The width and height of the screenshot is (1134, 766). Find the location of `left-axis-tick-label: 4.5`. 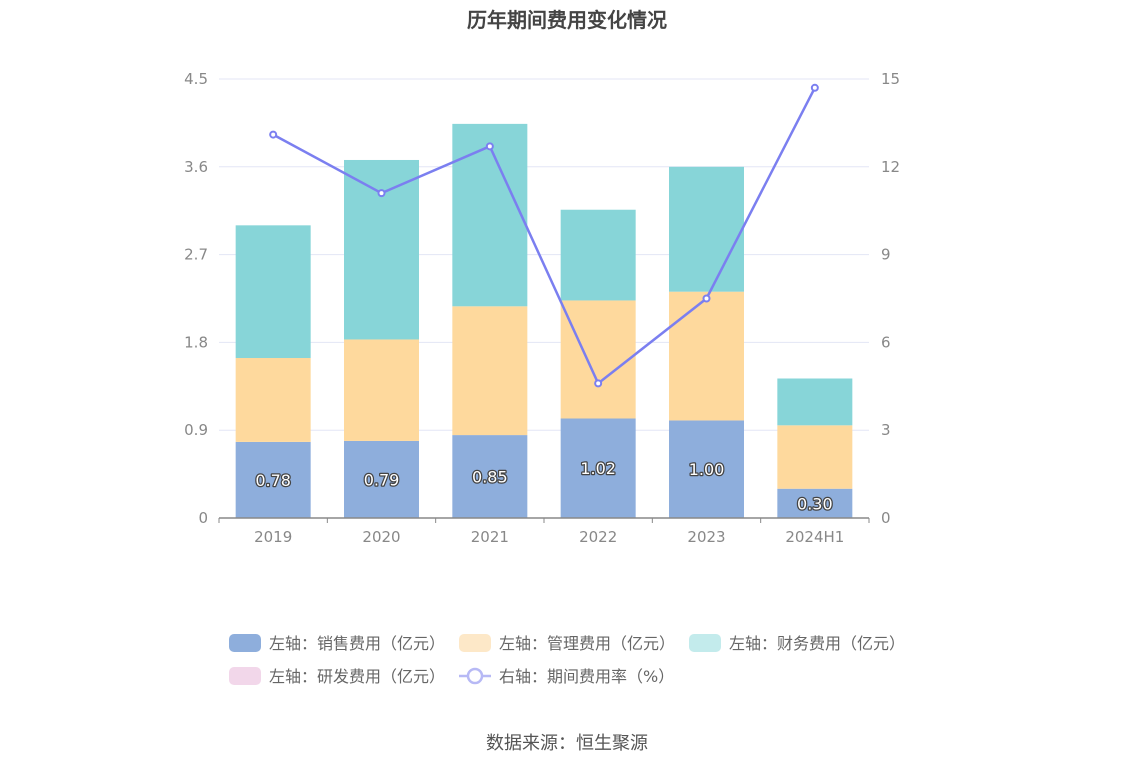

left-axis-tick-label: 4.5 is located at coordinates (196, 79).